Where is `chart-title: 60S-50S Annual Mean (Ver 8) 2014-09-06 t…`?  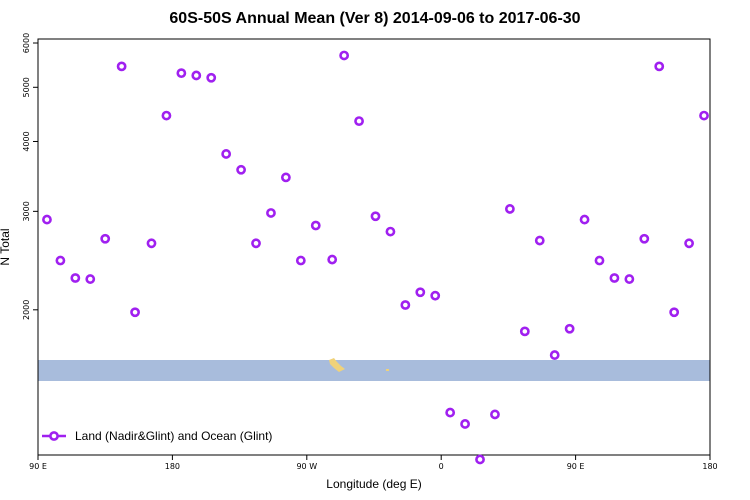 chart-title: 60S-50S Annual Mean (Ver 8) 2014-09-06 t… is located at coordinates (375, 18).